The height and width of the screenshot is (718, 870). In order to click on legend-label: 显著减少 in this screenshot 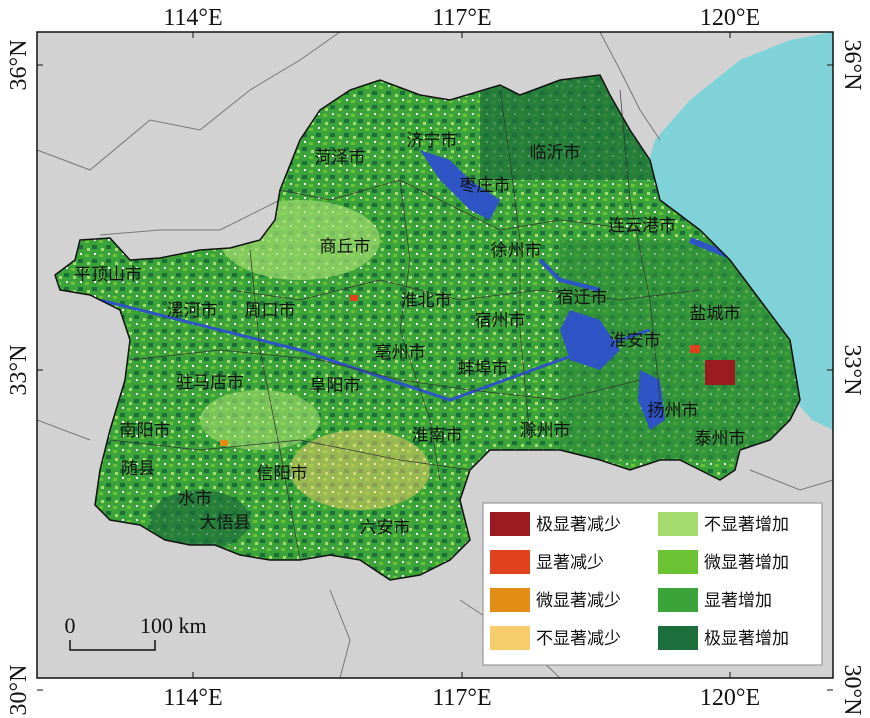, I will do `click(570, 563)`.